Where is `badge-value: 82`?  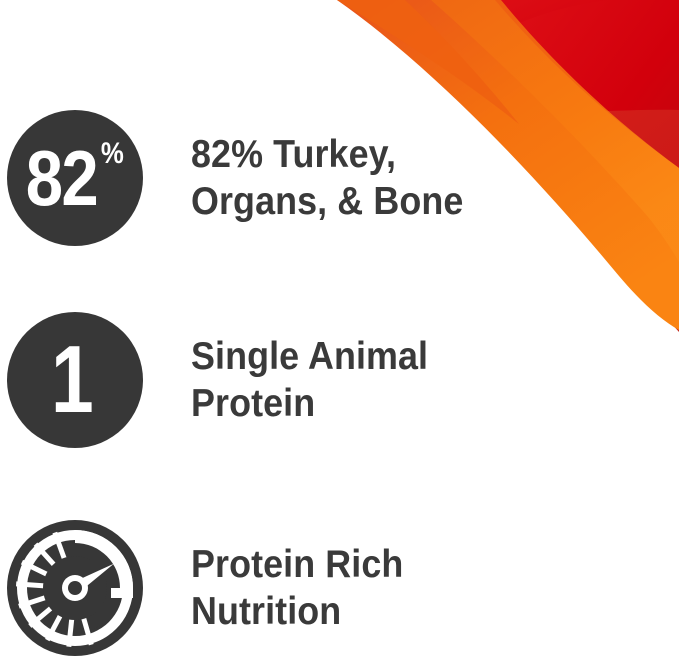
badge-value: 82 is located at coordinates (62, 178).